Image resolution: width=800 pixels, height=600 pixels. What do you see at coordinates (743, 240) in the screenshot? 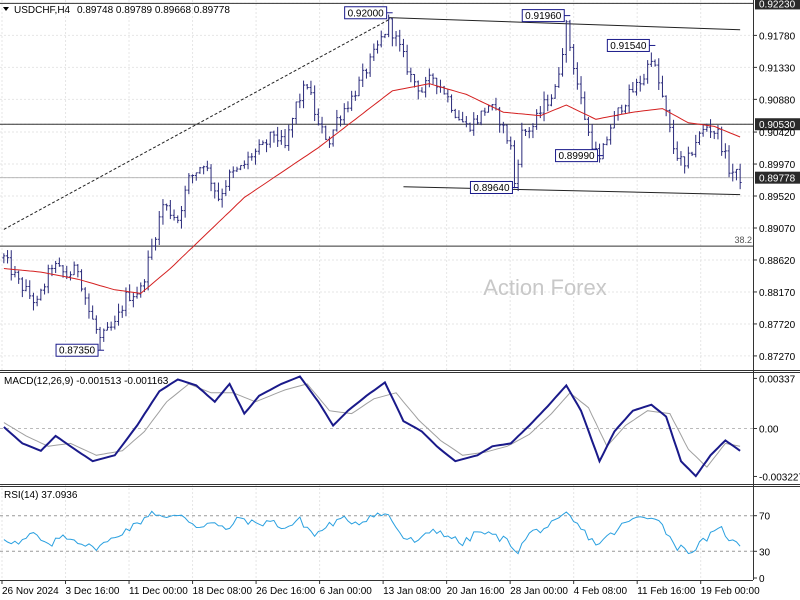
I see `fib-level-label: 38.2` at bounding box center [743, 240].